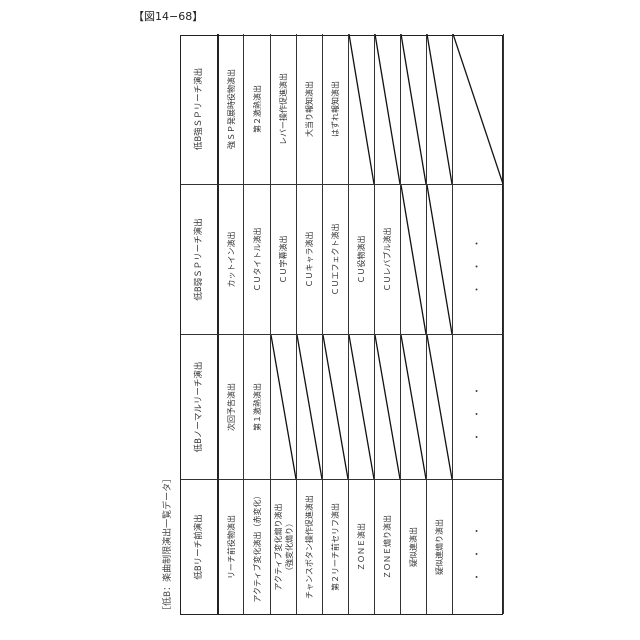 This screenshot has width=640, height=640. I want to click on cell-text: ＣＵレバブル演出, so click(387, 260).